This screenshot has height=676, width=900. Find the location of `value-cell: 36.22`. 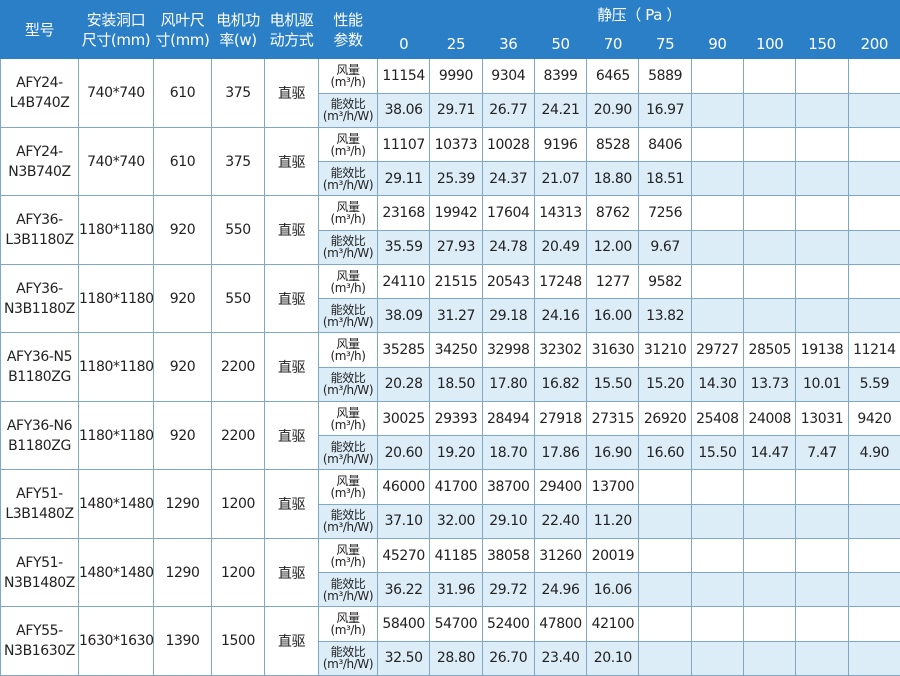

value-cell: 36.22 is located at coordinates (403, 590).